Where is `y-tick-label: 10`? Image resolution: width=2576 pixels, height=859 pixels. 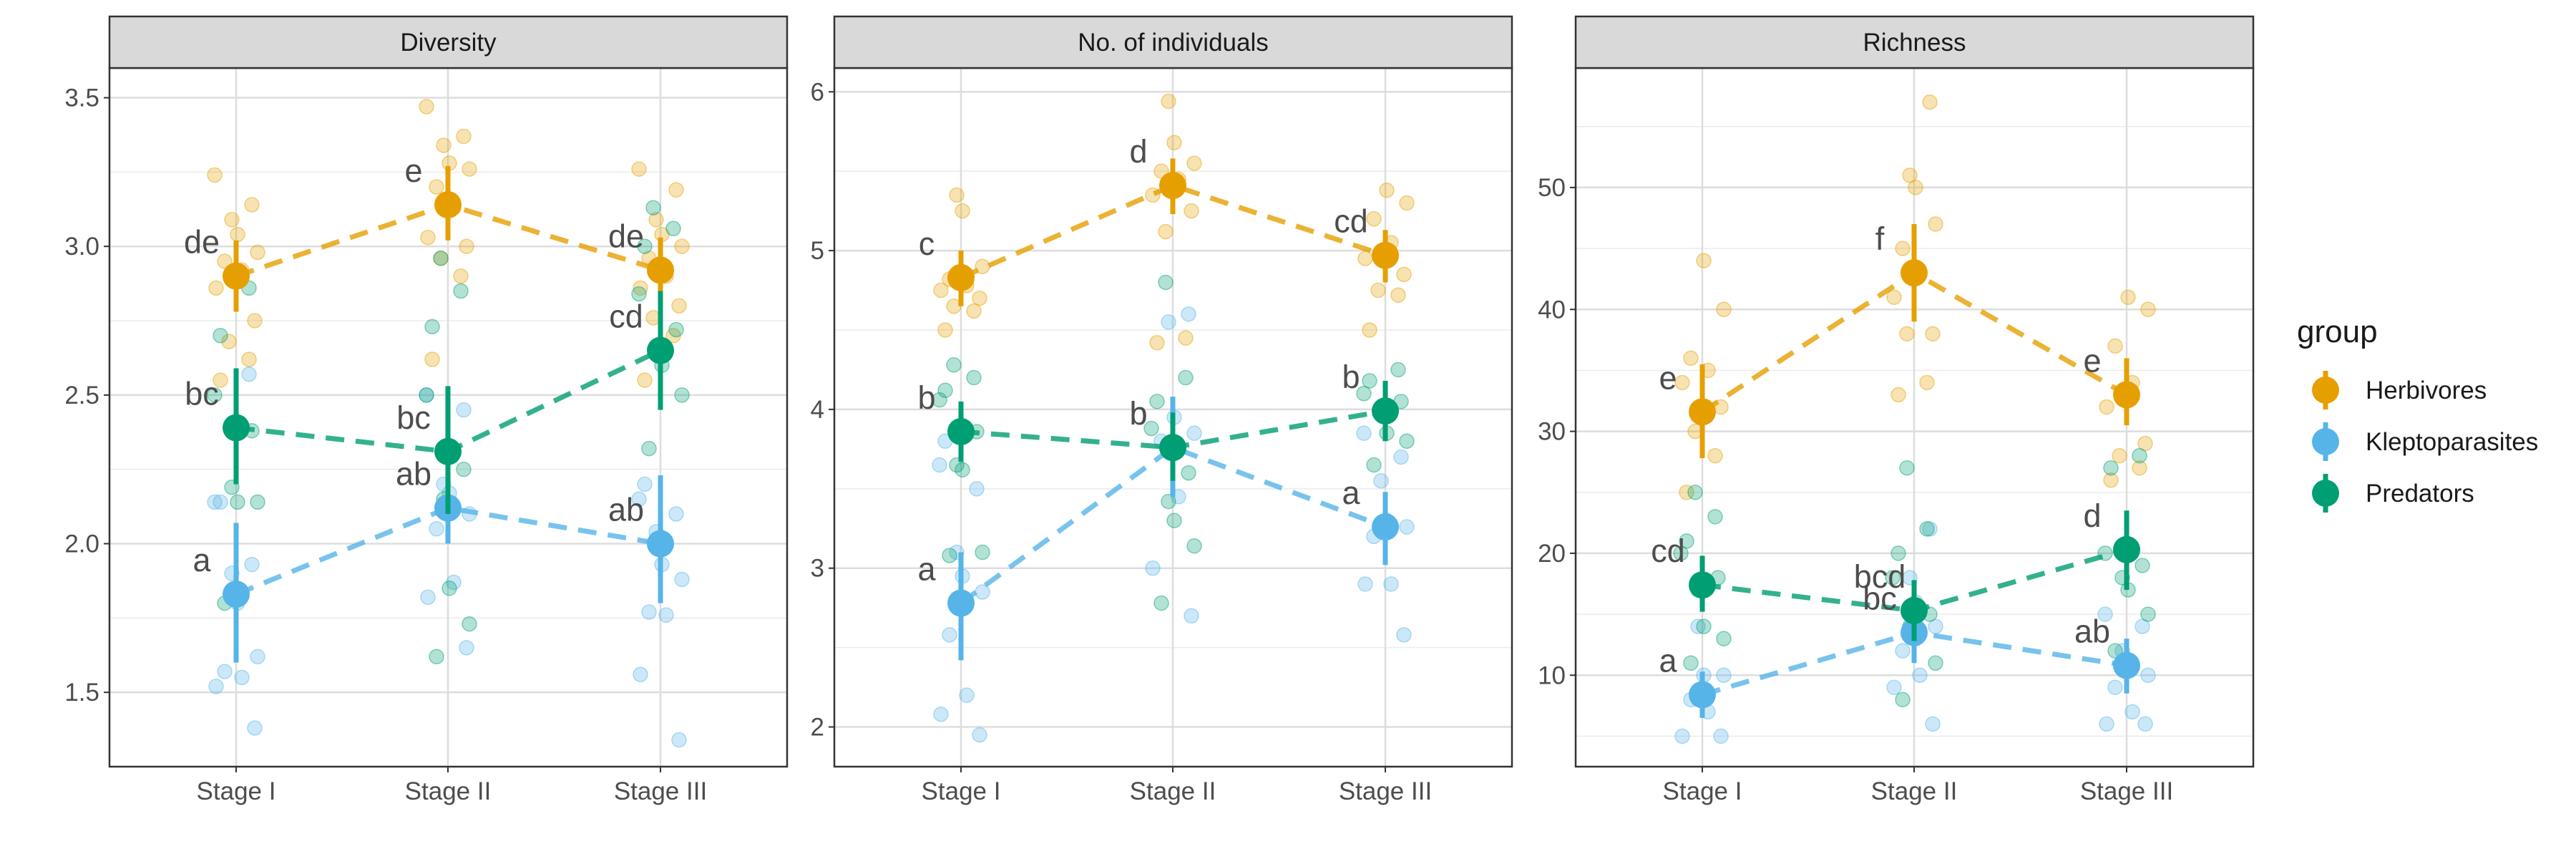 y-tick-label: 10 is located at coordinates (1552, 675).